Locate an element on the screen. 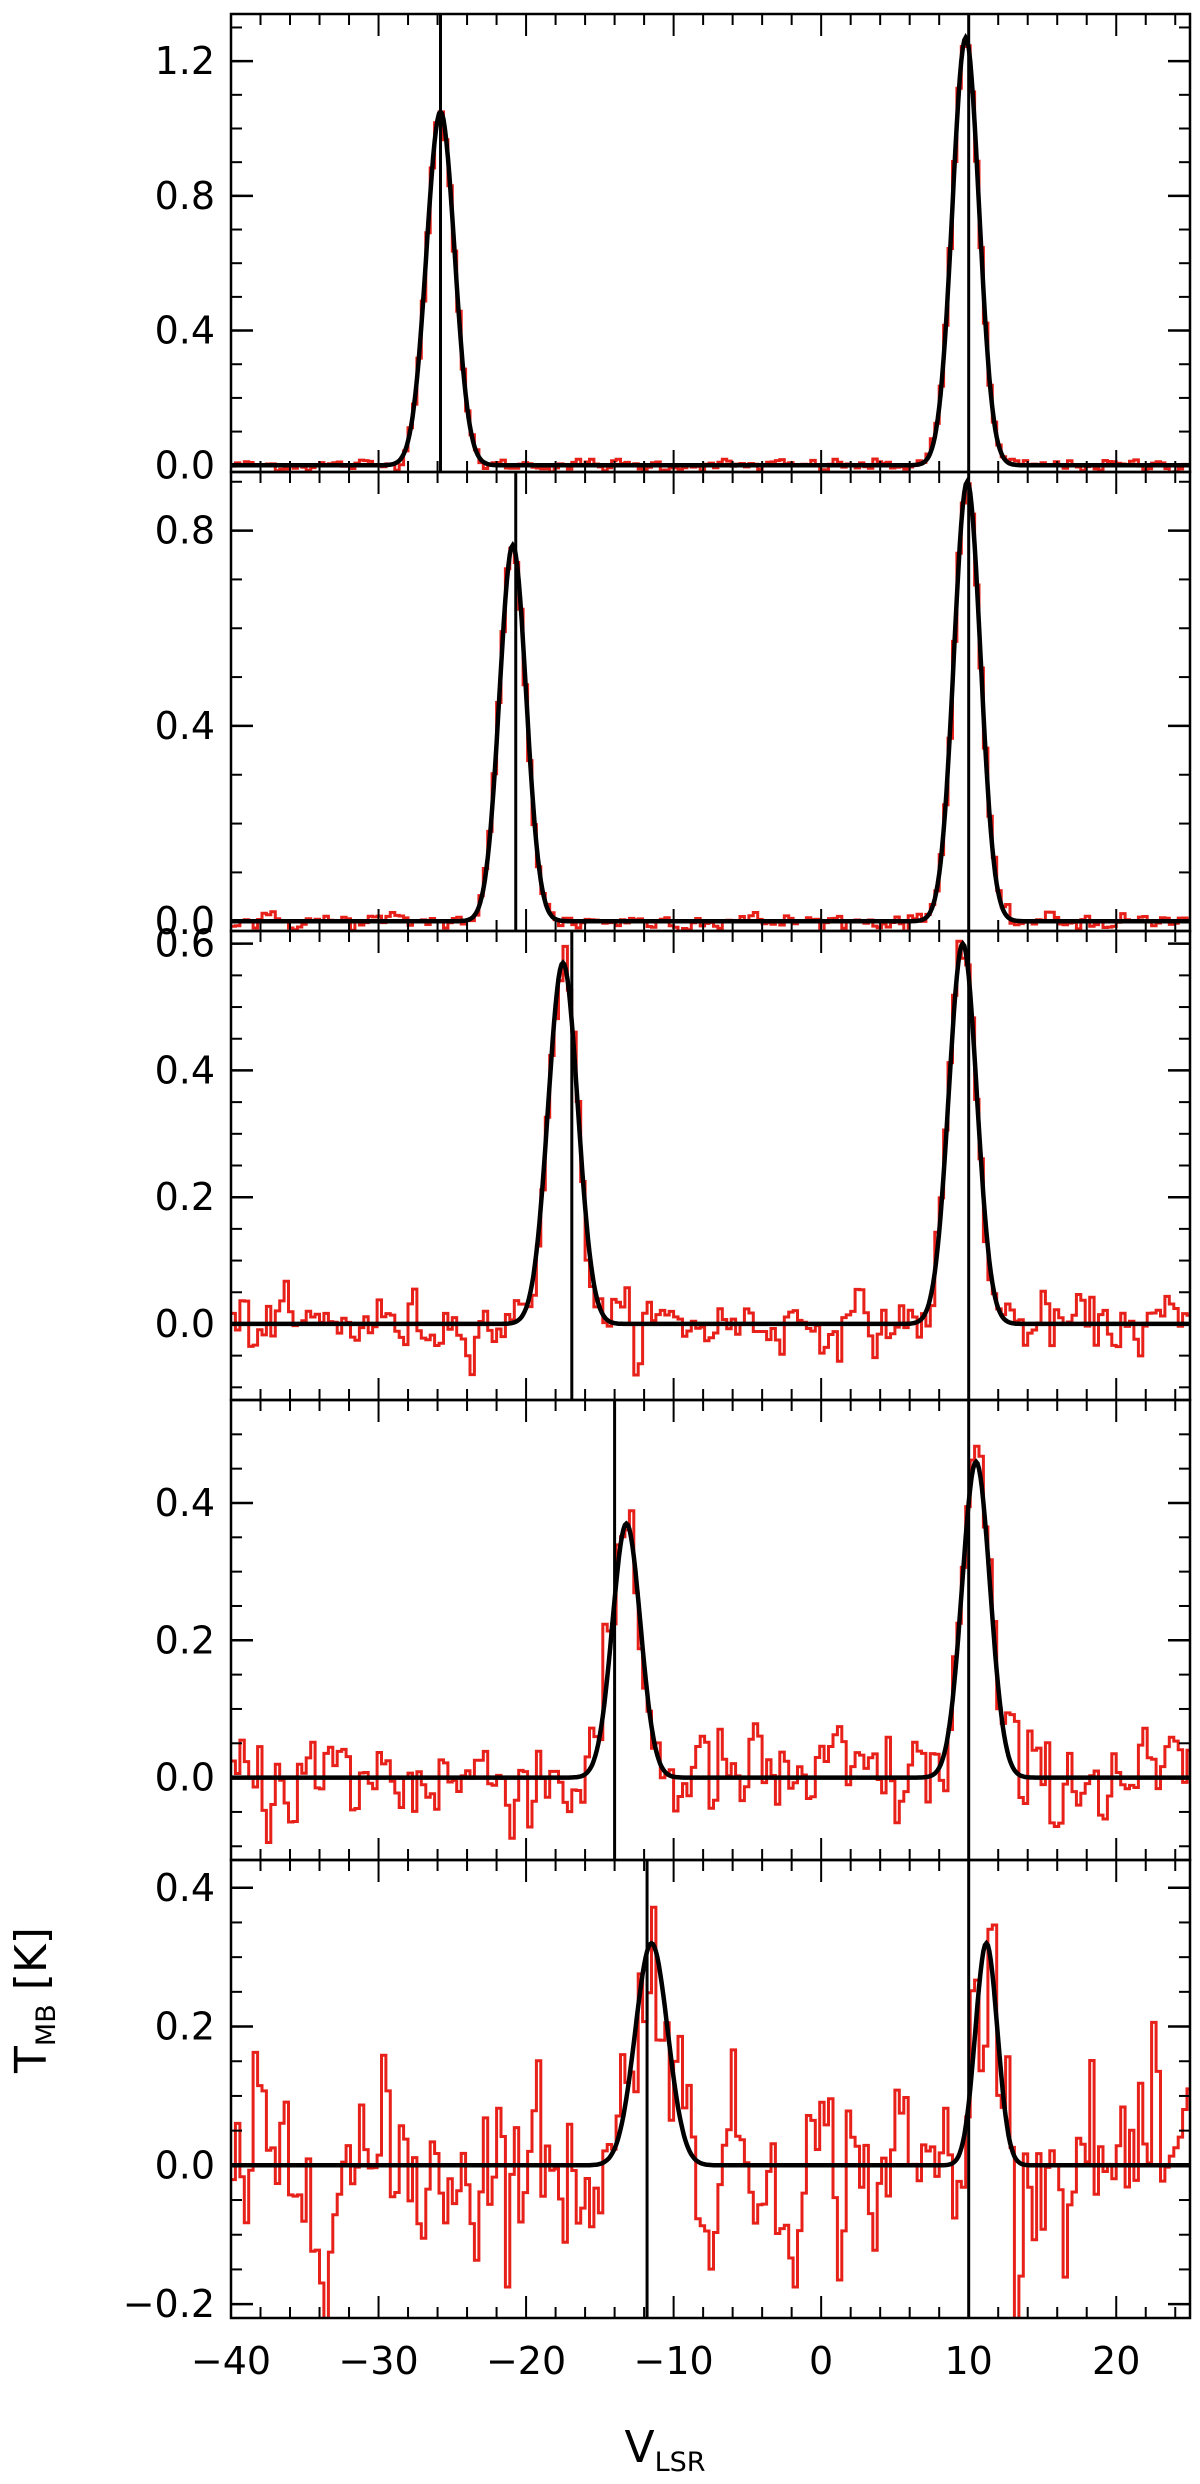  y-tick-label: 1.2 is located at coordinates (185, 61).